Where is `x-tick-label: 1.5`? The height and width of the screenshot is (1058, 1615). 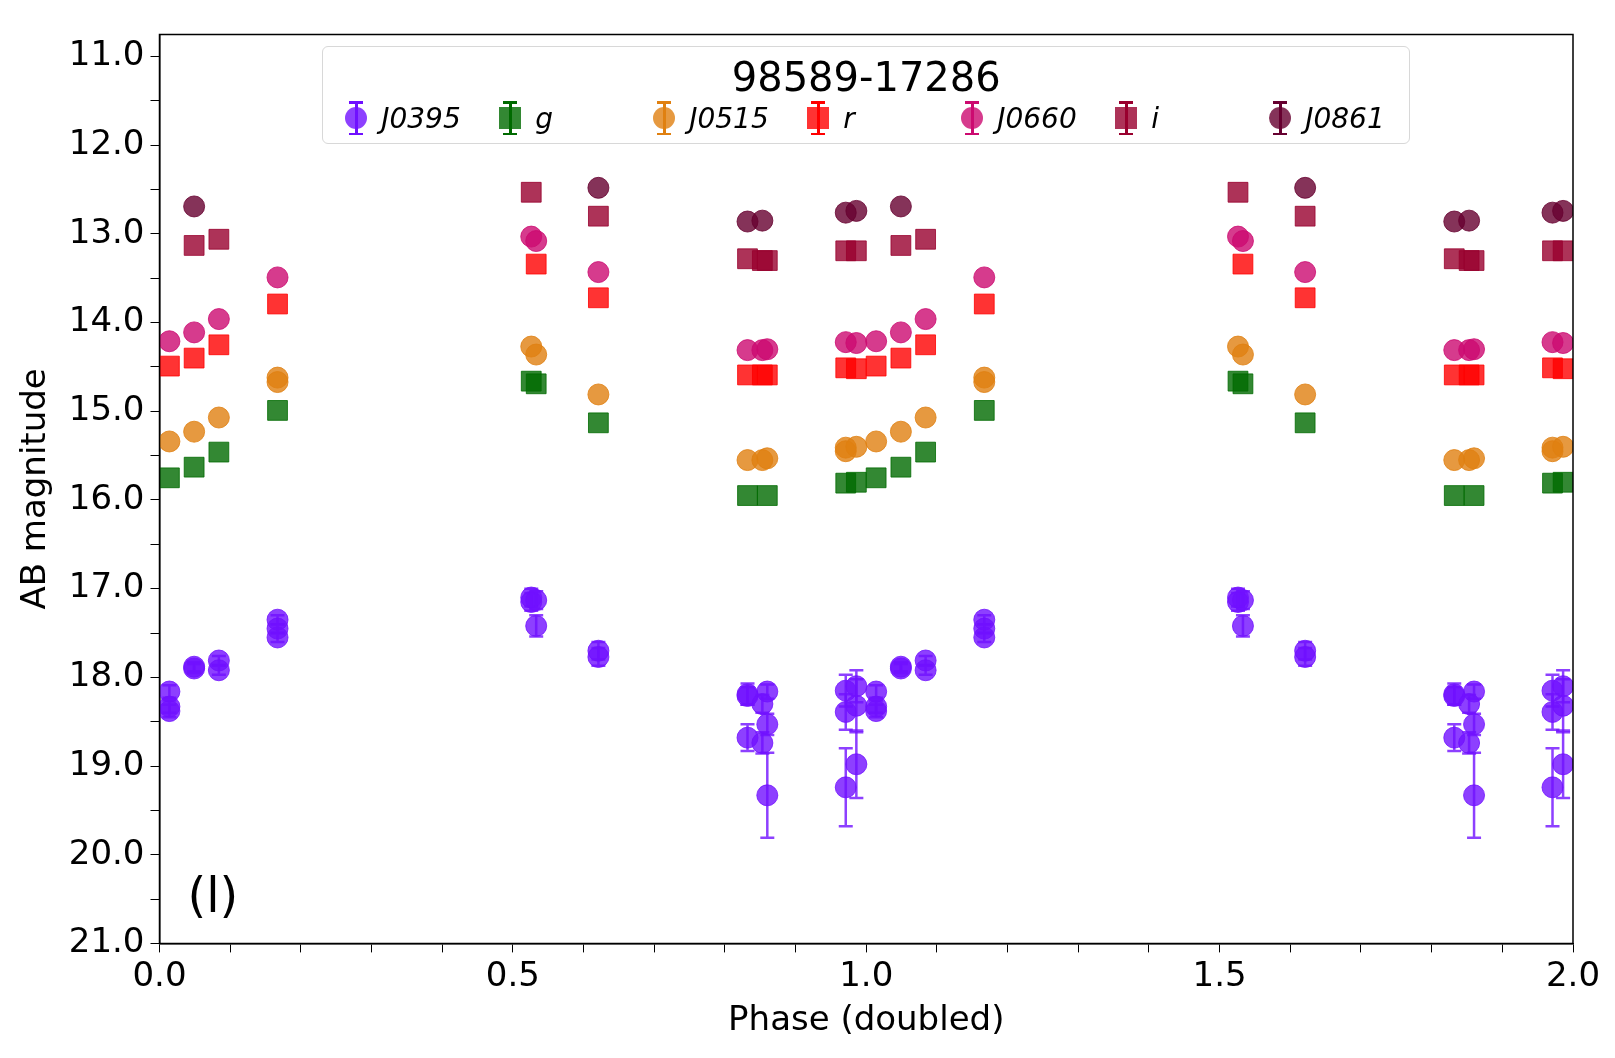 x-tick-label: 1.5 is located at coordinates (1219, 973).